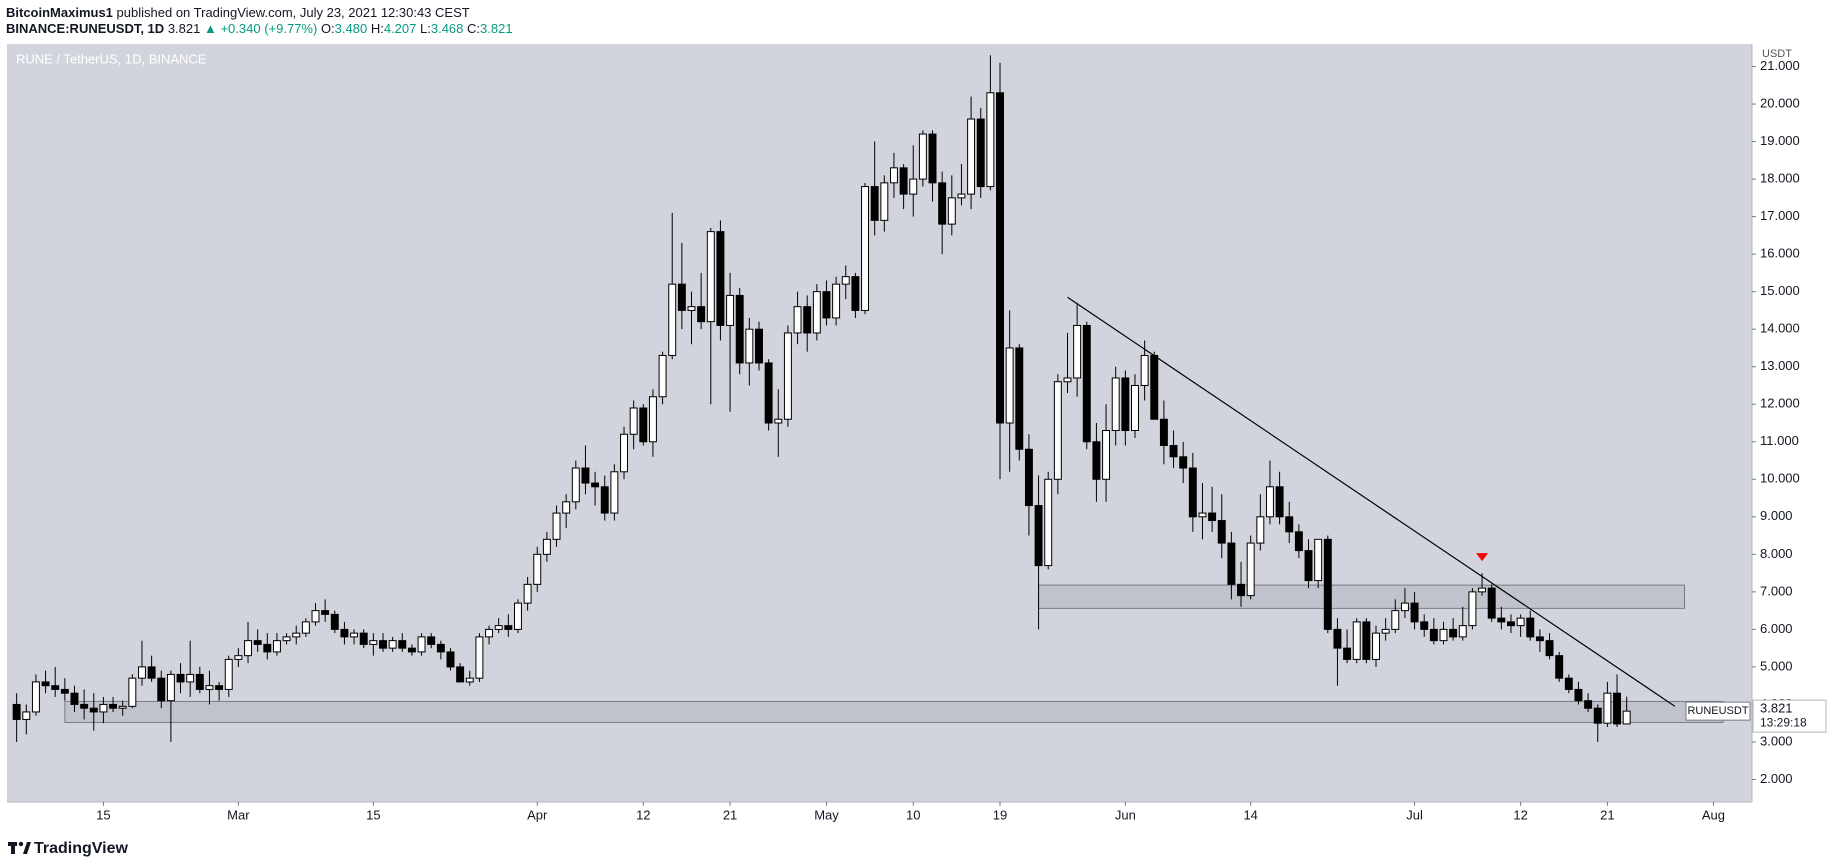 The height and width of the screenshot is (867, 1828). What do you see at coordinates (1776, 665) in the screenshot?
I see `y-tick-label: 5.000` at bounding box center [1776, 665].